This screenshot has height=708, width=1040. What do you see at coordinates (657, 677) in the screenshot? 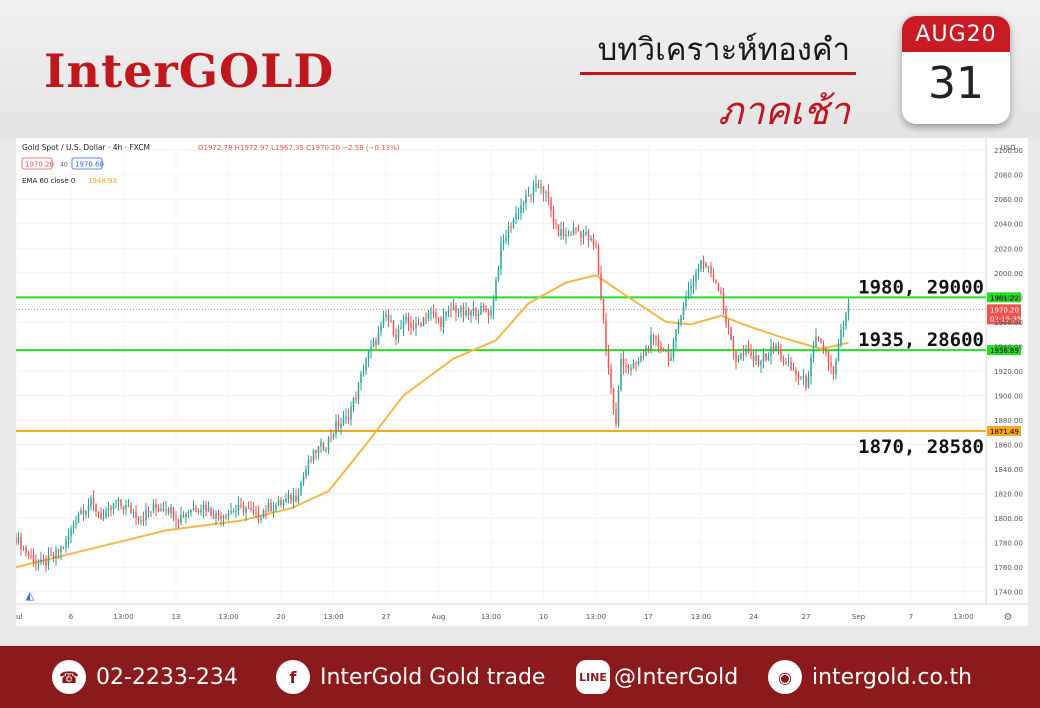
I see `footer-line: LINE @InterGold` at bounding box center [657, 677].